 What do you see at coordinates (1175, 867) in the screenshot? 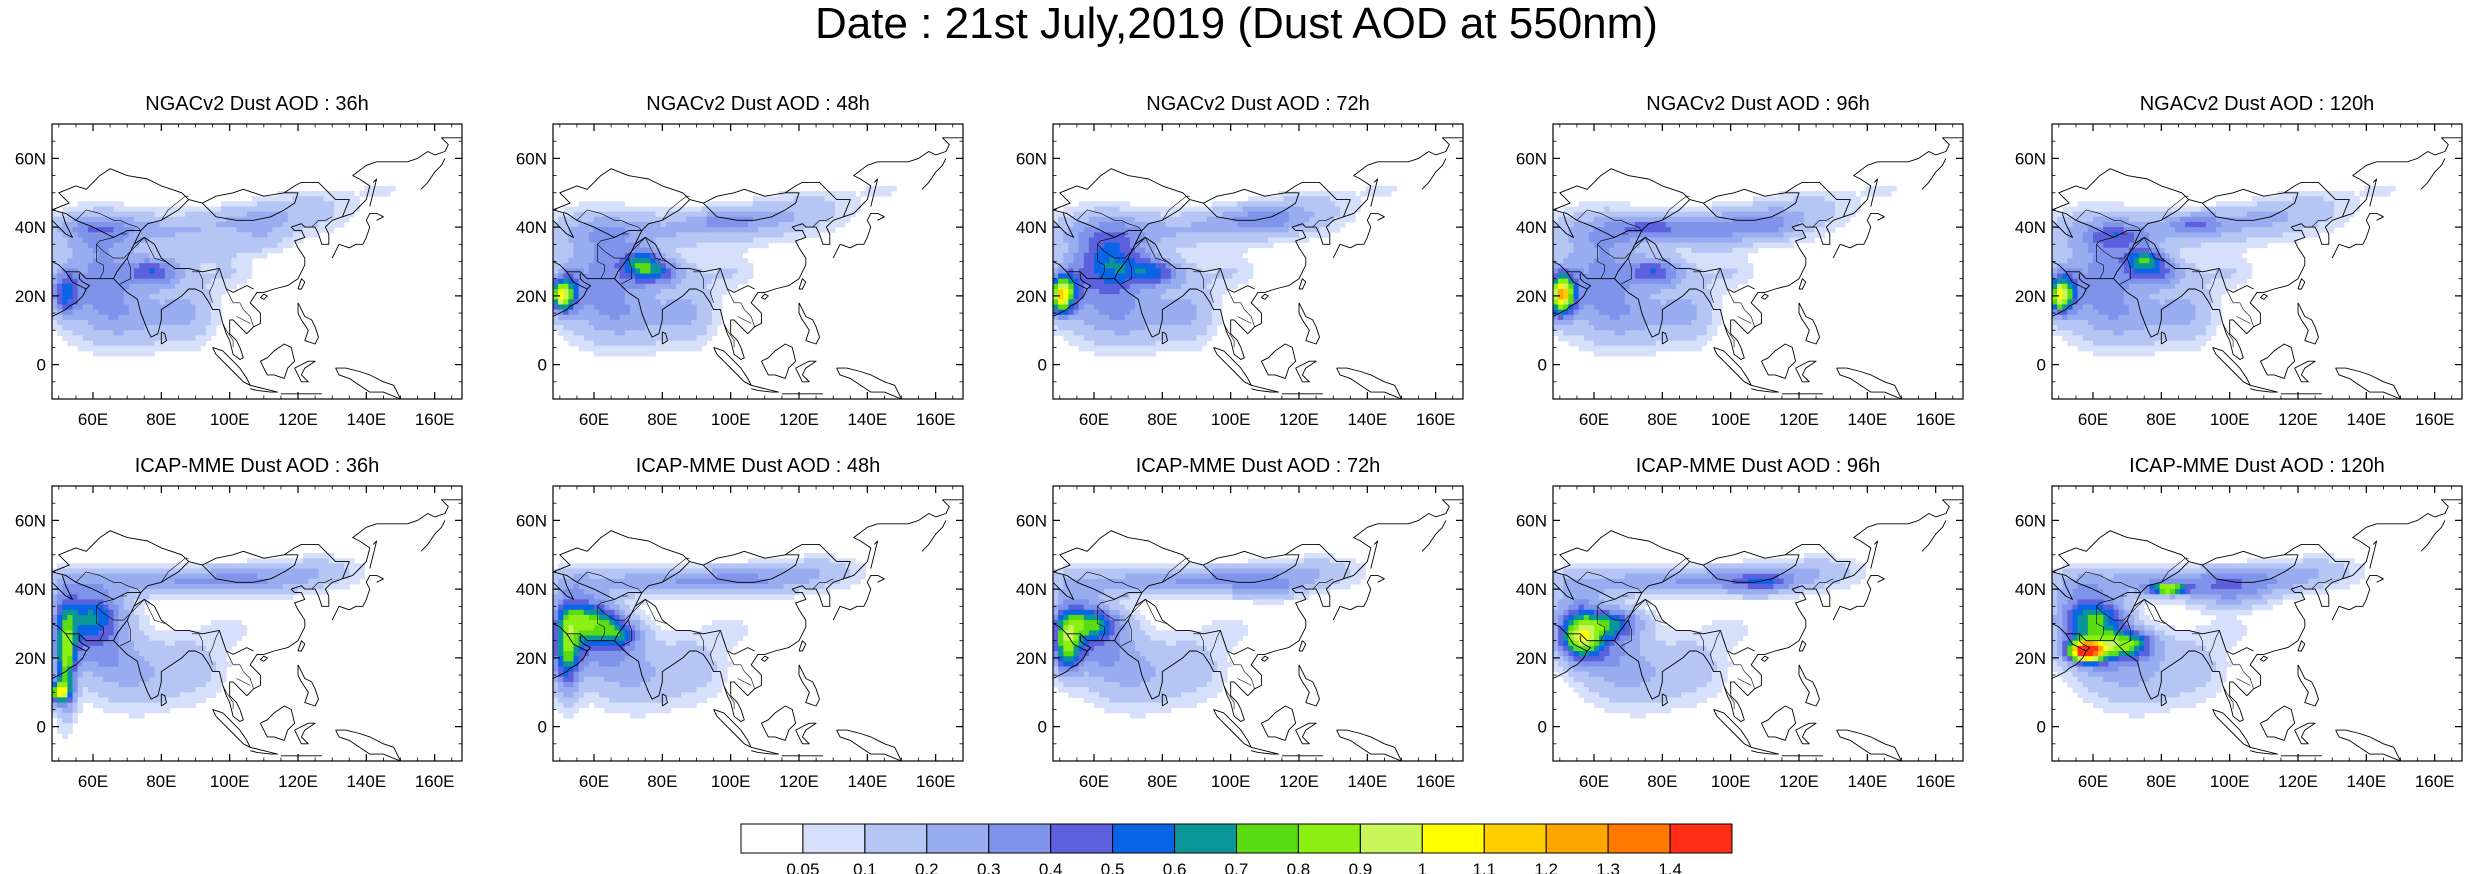
I see `colorbar-label: 0.6` at bounding box center [1175, 867].